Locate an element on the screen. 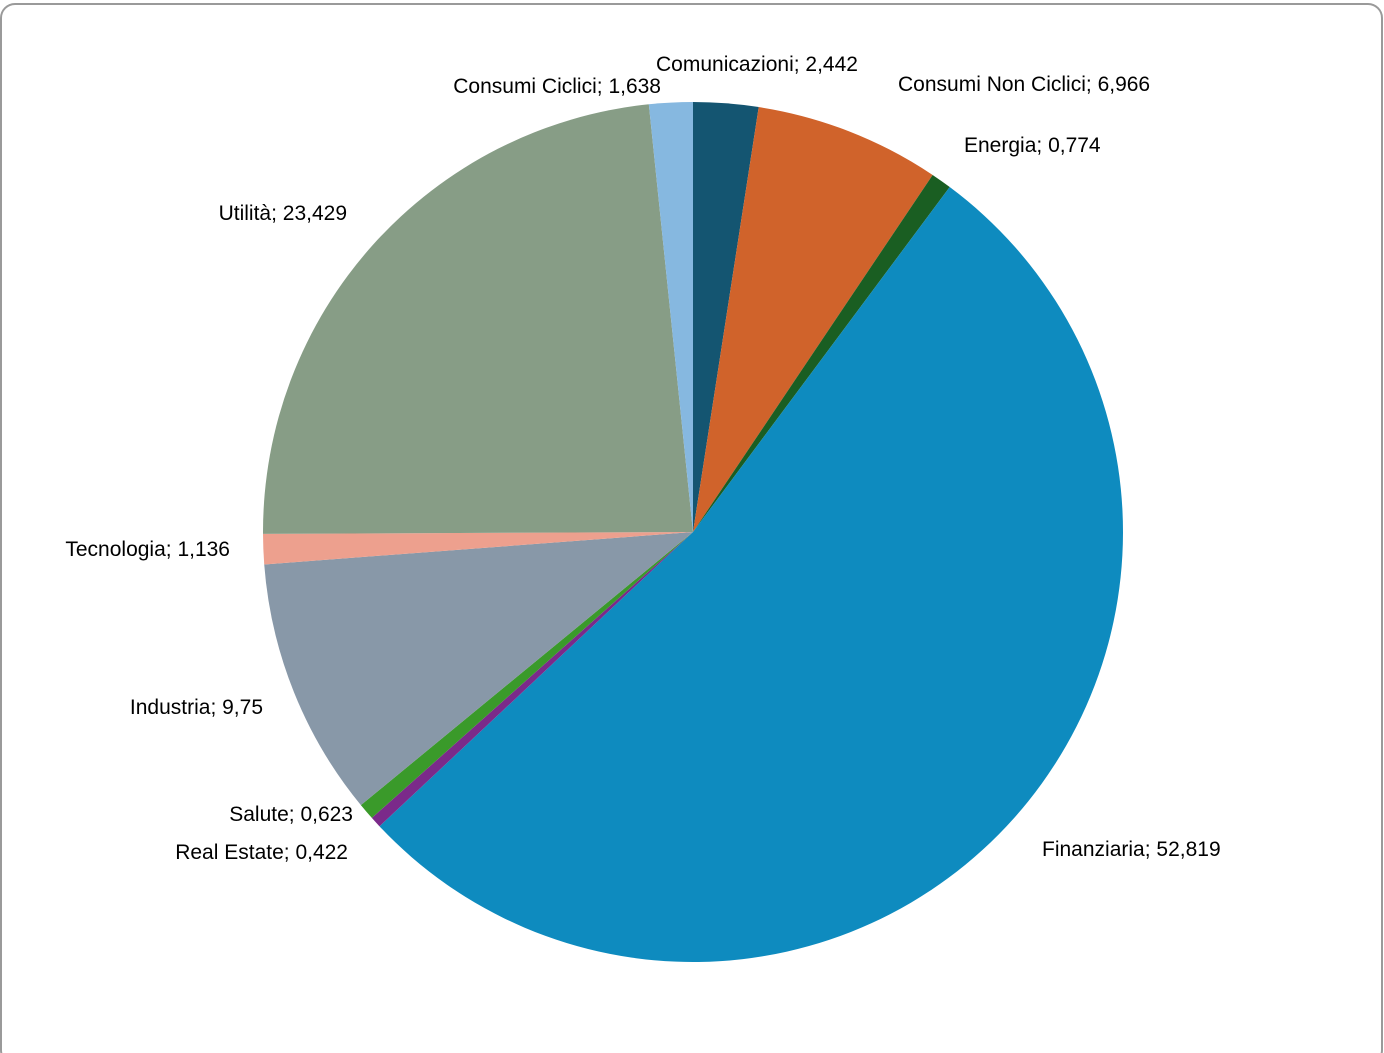  label-value: 0,774 is located at coordinates (1074, 145).